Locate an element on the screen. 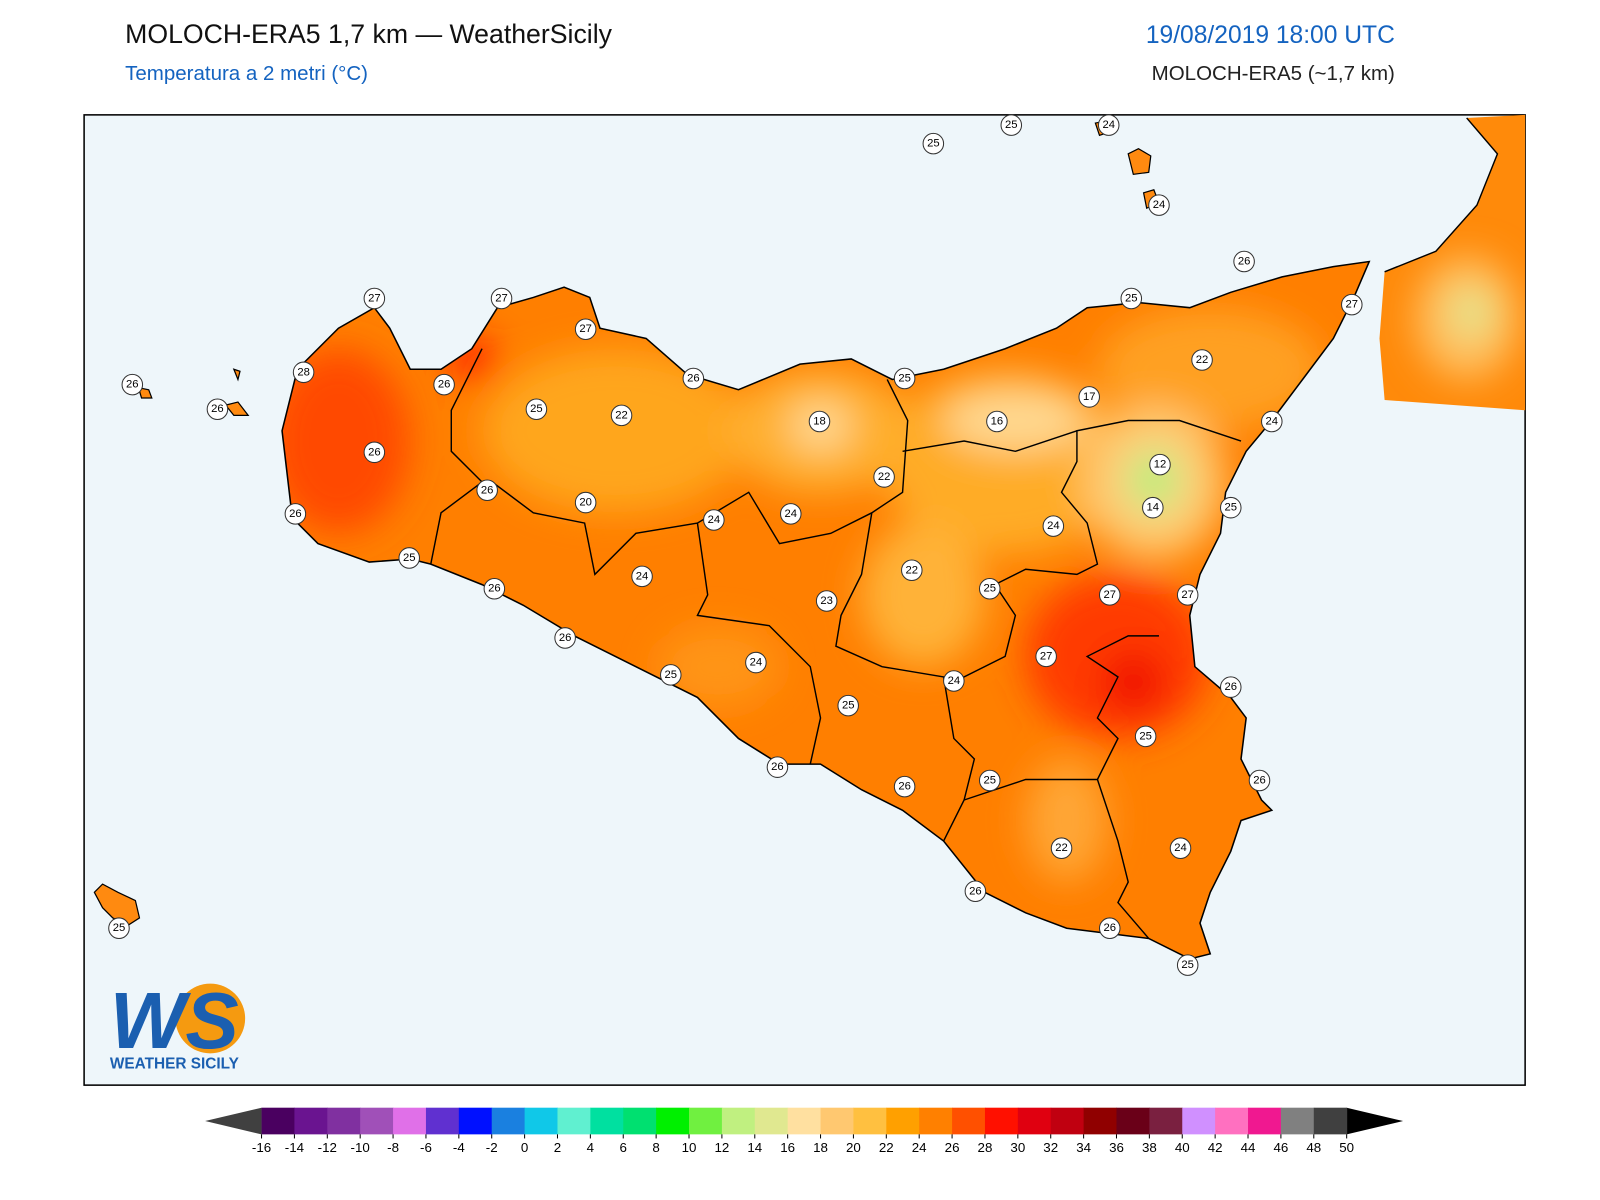 The image size is (1600, 1200). logo-name: WEATHER SICILY is located at coordinates (174, 1064).